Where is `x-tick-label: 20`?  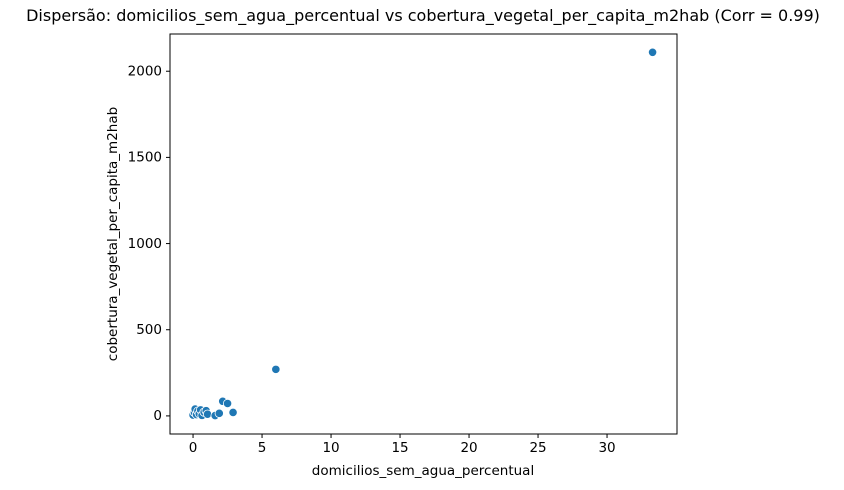
x-tick-label: 20 is located at coordinates (468, 448).